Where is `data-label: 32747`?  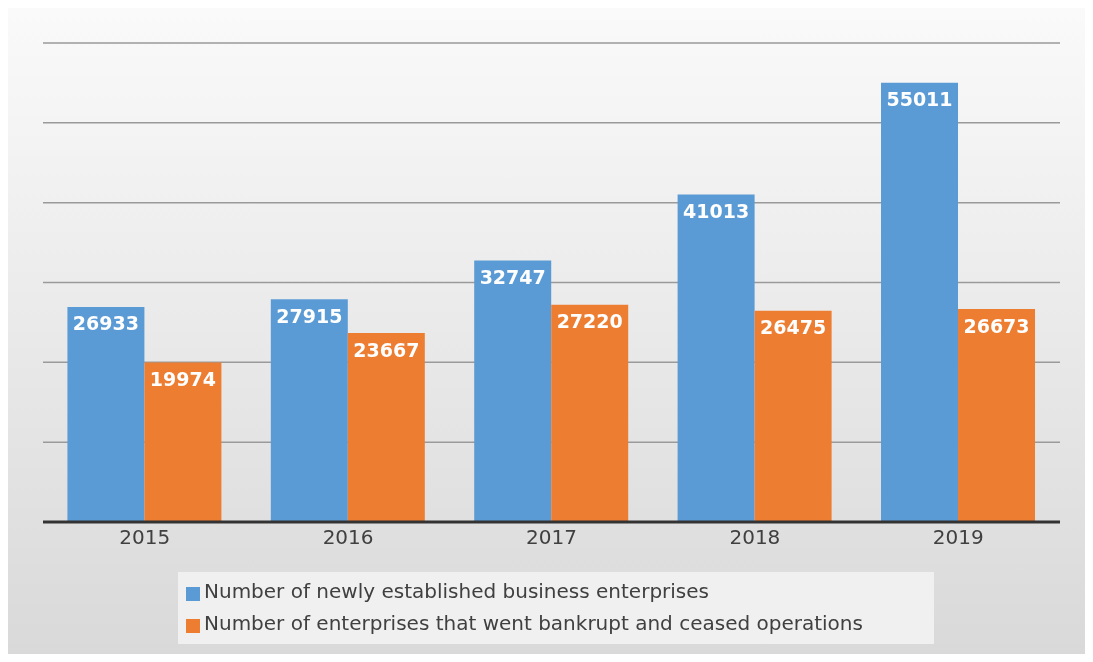
data-label: 32747 is located at coordinates (512, 277).